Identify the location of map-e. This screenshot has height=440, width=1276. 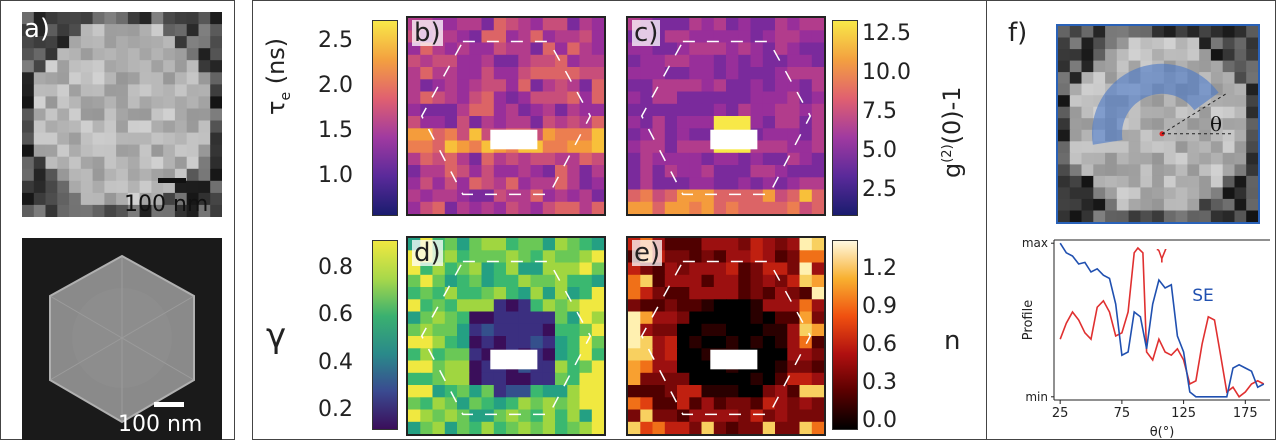
(726, 336).